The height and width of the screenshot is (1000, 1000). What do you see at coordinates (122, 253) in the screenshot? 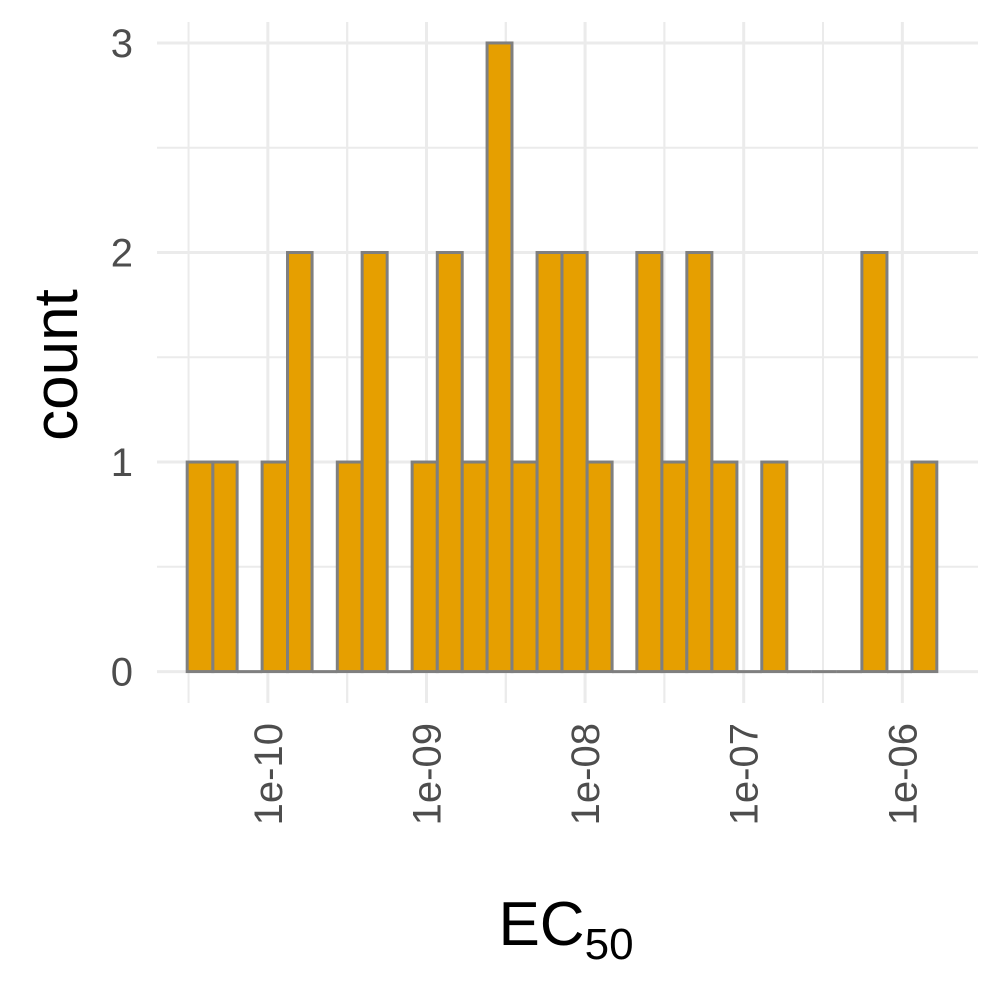
I see `y-tick-label: 2` at bounding box center [122, 253].